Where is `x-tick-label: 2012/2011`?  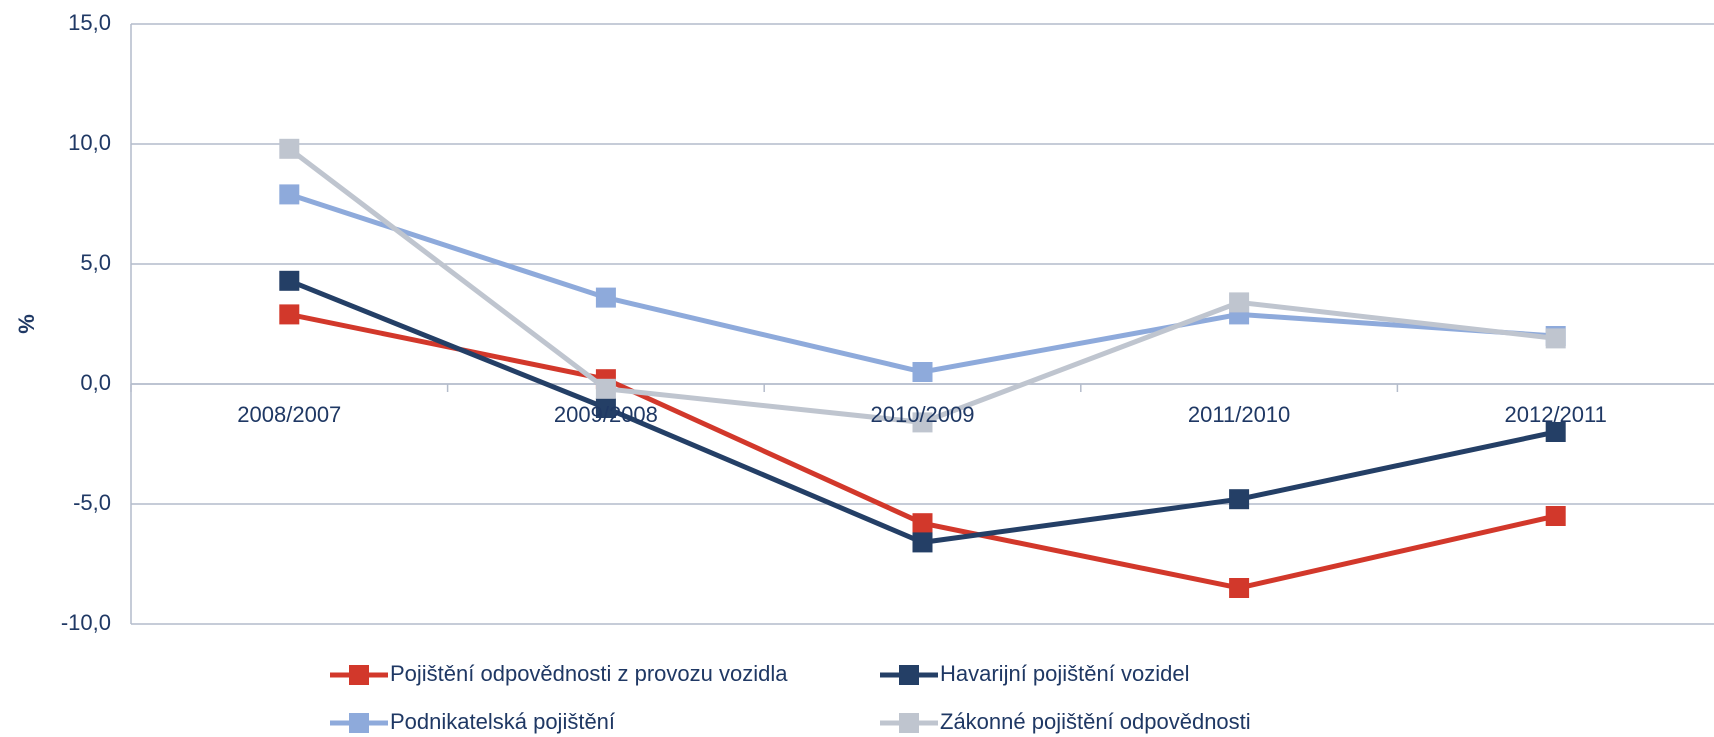 x-tick-label: 2012/2011 is located at coordinates (1556, 414).